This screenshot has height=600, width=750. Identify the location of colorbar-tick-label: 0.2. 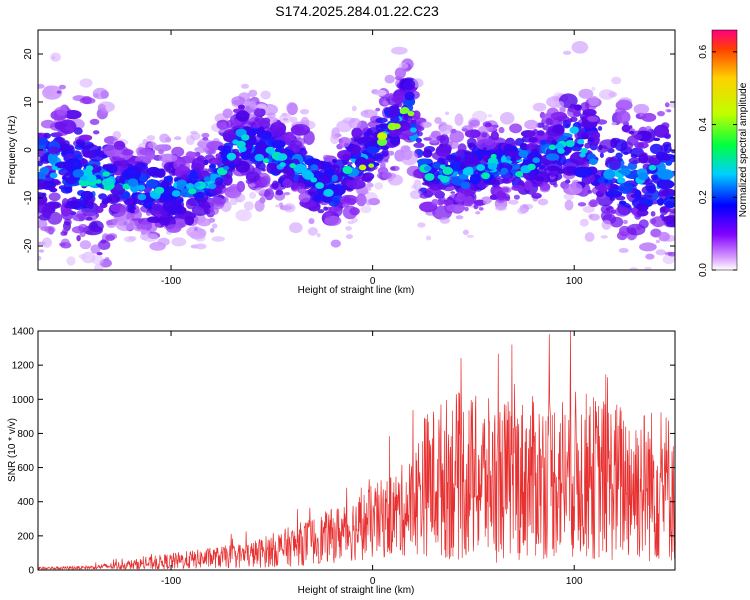
(703, 197).